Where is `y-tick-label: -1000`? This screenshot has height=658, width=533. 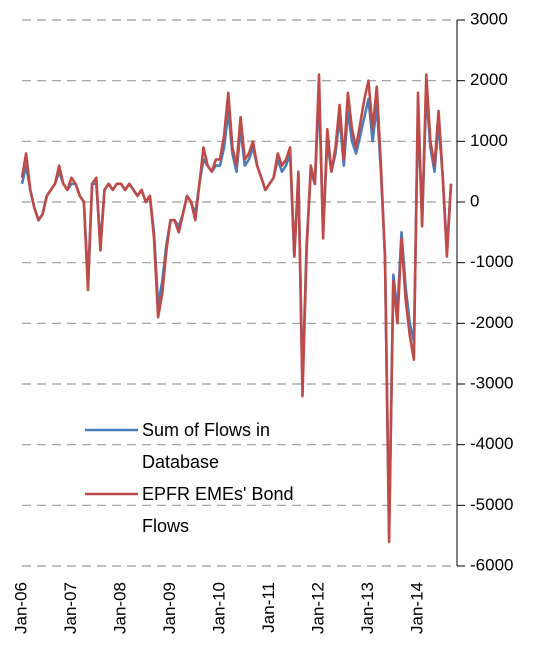 y-tick-label: -1000 is located at coordinates (491, 261).